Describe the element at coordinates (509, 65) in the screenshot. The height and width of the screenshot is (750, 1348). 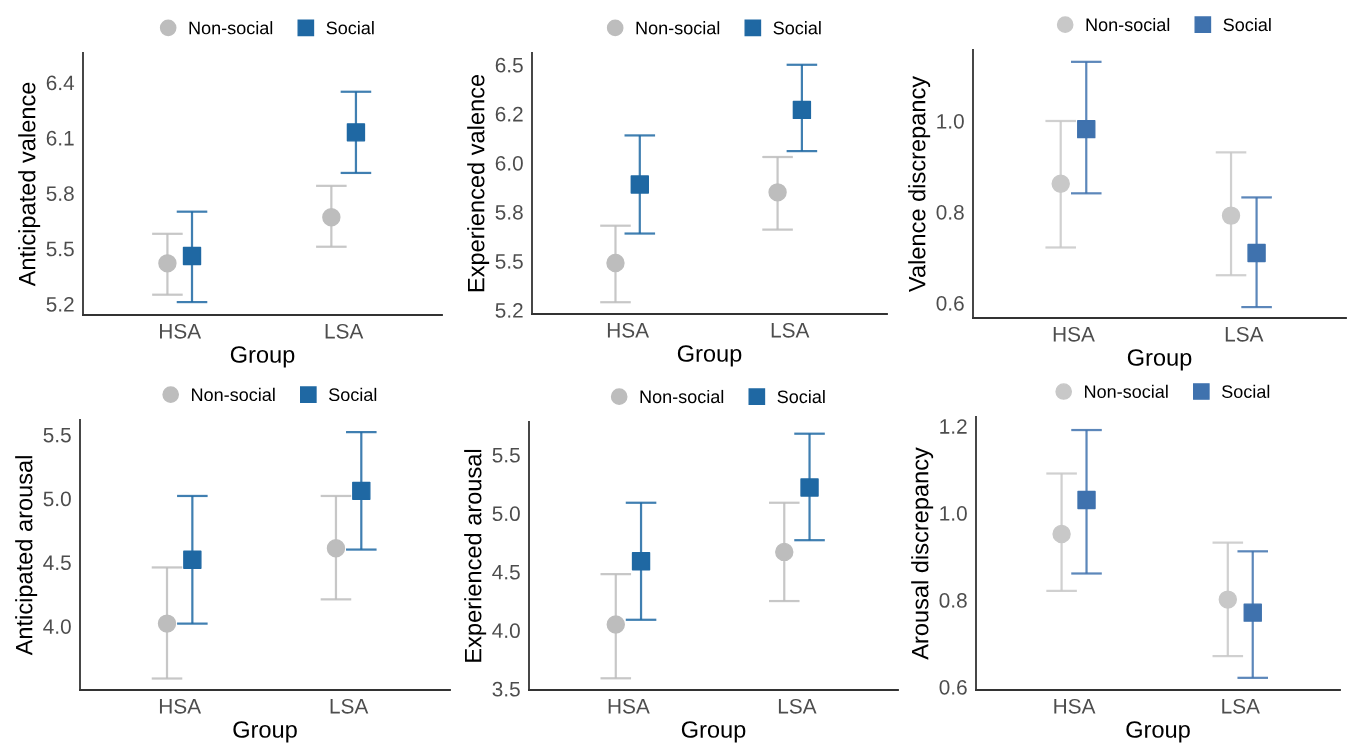
I see `y-tick-label: 6.5` at that location.